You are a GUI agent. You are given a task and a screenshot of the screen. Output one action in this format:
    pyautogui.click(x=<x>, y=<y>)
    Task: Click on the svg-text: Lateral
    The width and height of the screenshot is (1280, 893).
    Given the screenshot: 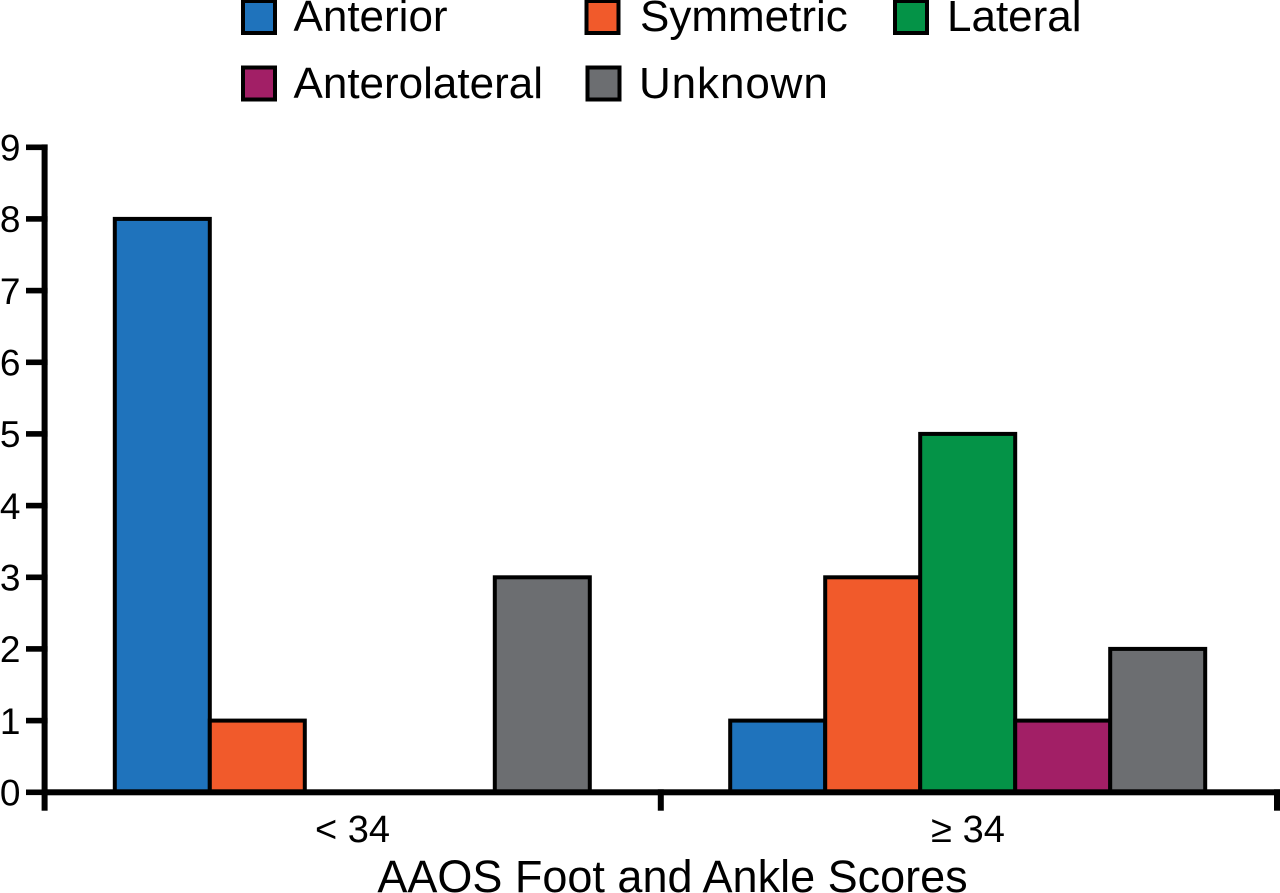 What is the action you would take?
    pyautogui.click(x=1014, y=20)
    